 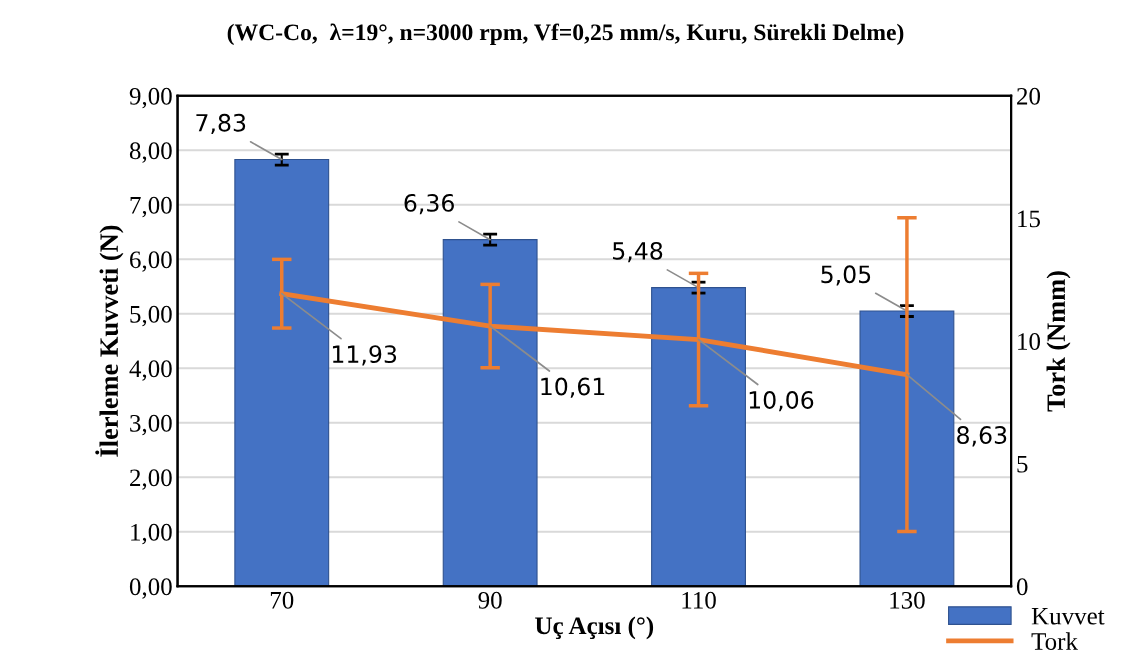 I want to click on y2-tick-label: 10, so click(x=1029, y=341).